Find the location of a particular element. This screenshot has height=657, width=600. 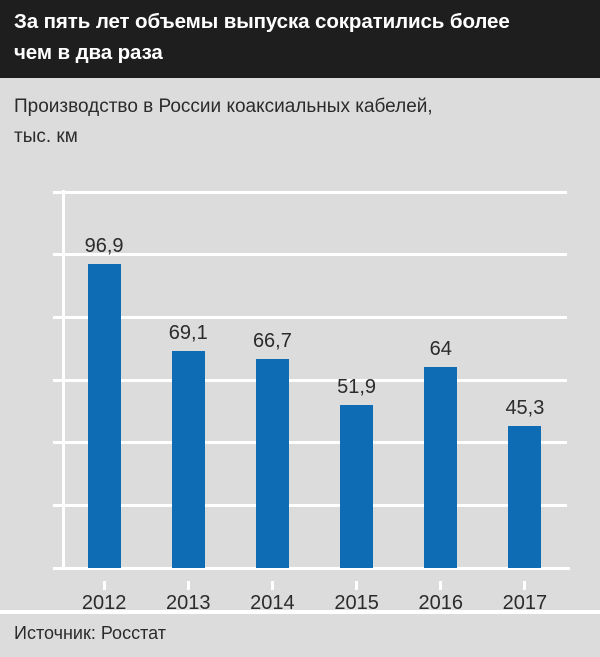

bar-value-label-2017: 45,3 is located at coordinates (525, 408).